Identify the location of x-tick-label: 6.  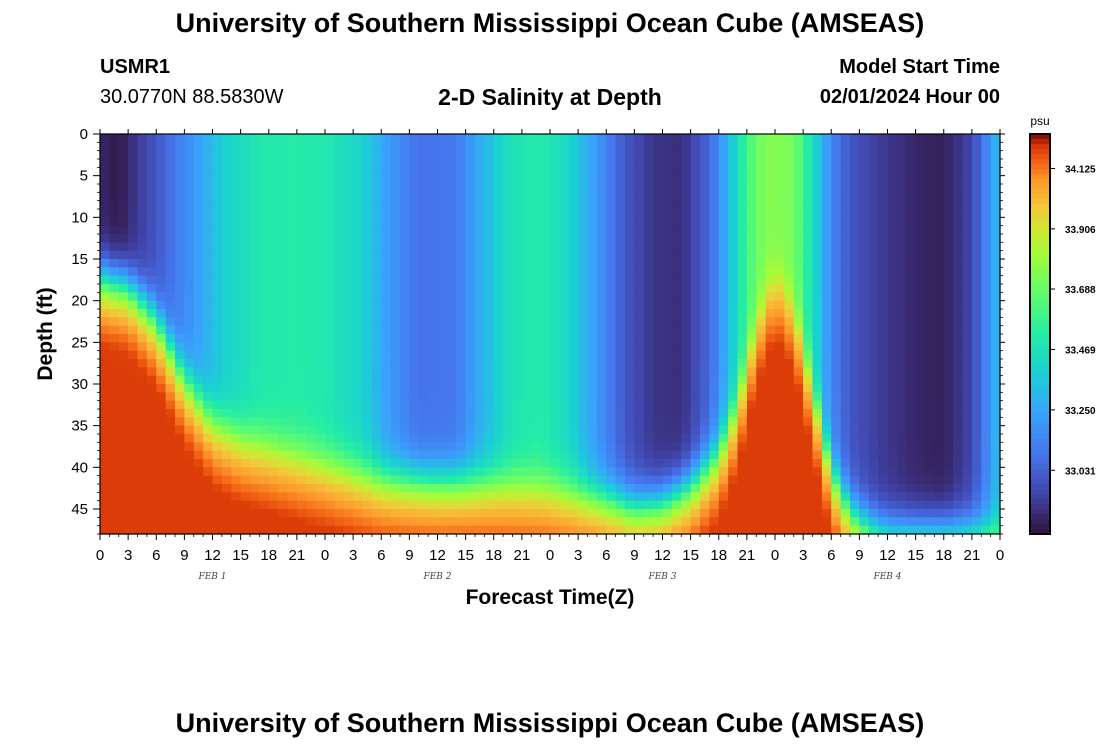
(606, 555).